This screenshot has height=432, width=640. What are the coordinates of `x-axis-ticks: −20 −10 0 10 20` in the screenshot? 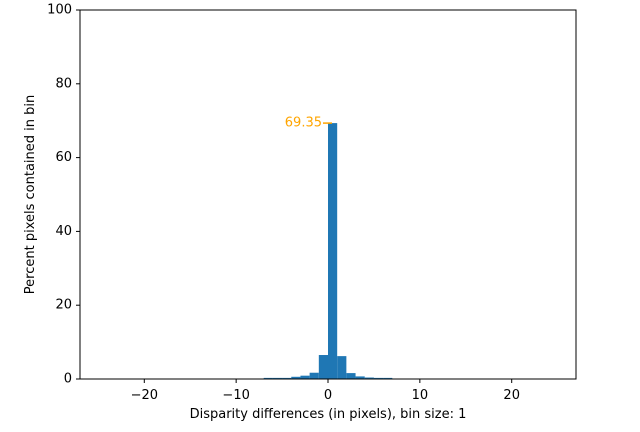 It's located at (325, 391).